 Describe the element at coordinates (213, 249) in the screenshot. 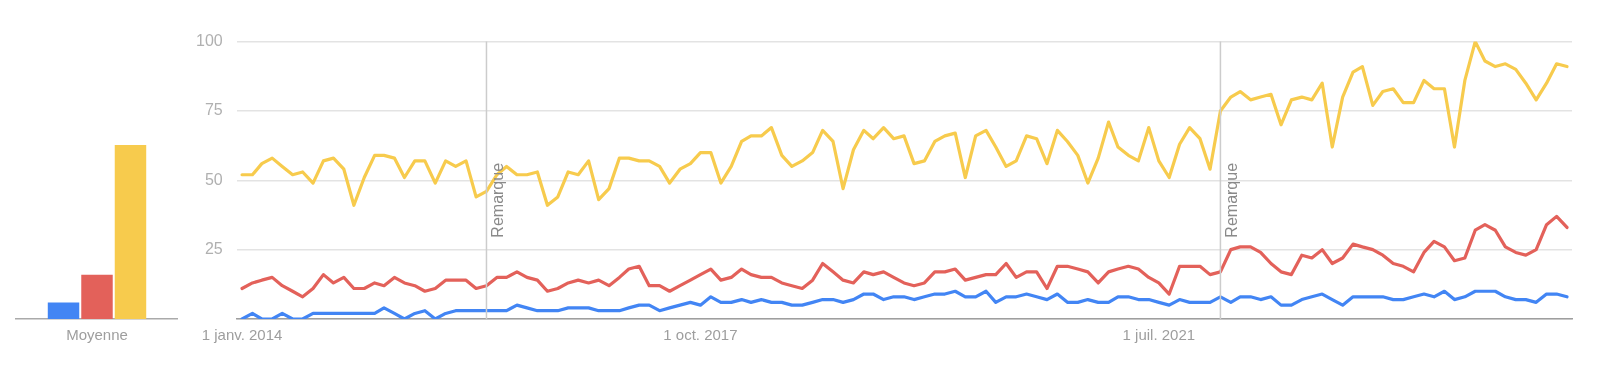

I see `y-tick-label: 25` at that location.